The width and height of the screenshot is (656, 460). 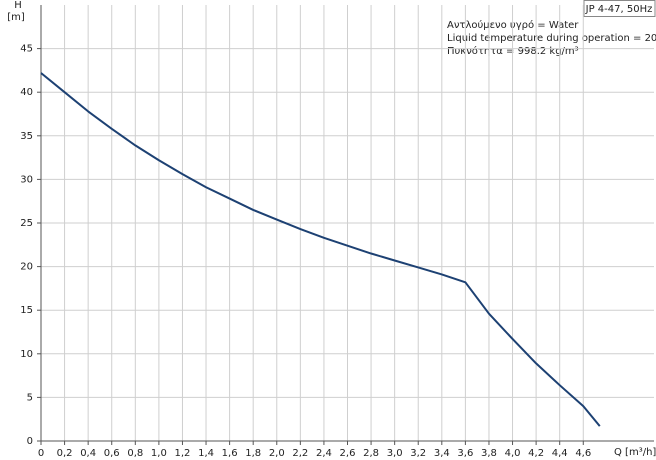 What do you see at coordinates (513, 453) in the screenshot?
I see `x-tick-label: 4,0` at bounding box center [513, 453].